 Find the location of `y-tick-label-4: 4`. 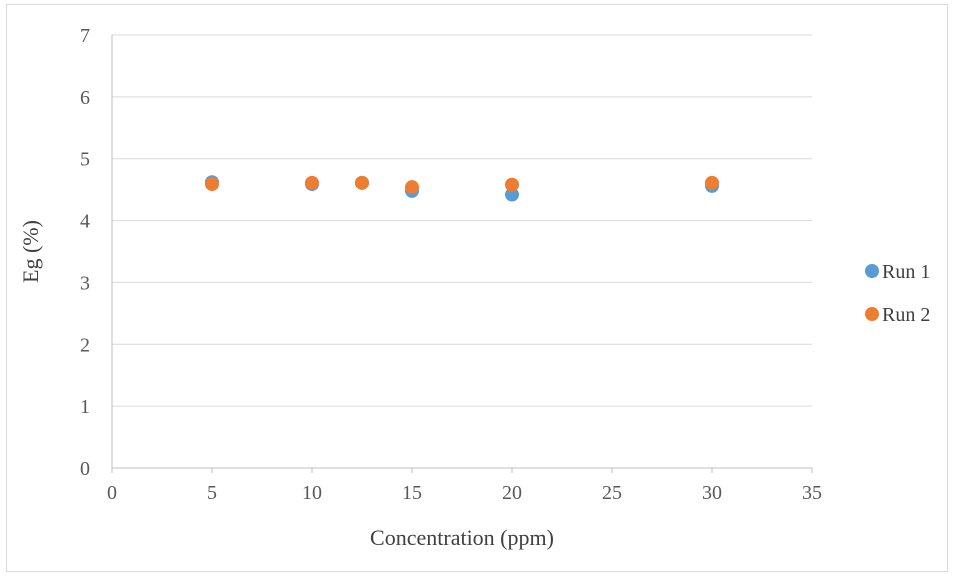

y-tick-label-4: 4 is located at coordinates (85, 222).